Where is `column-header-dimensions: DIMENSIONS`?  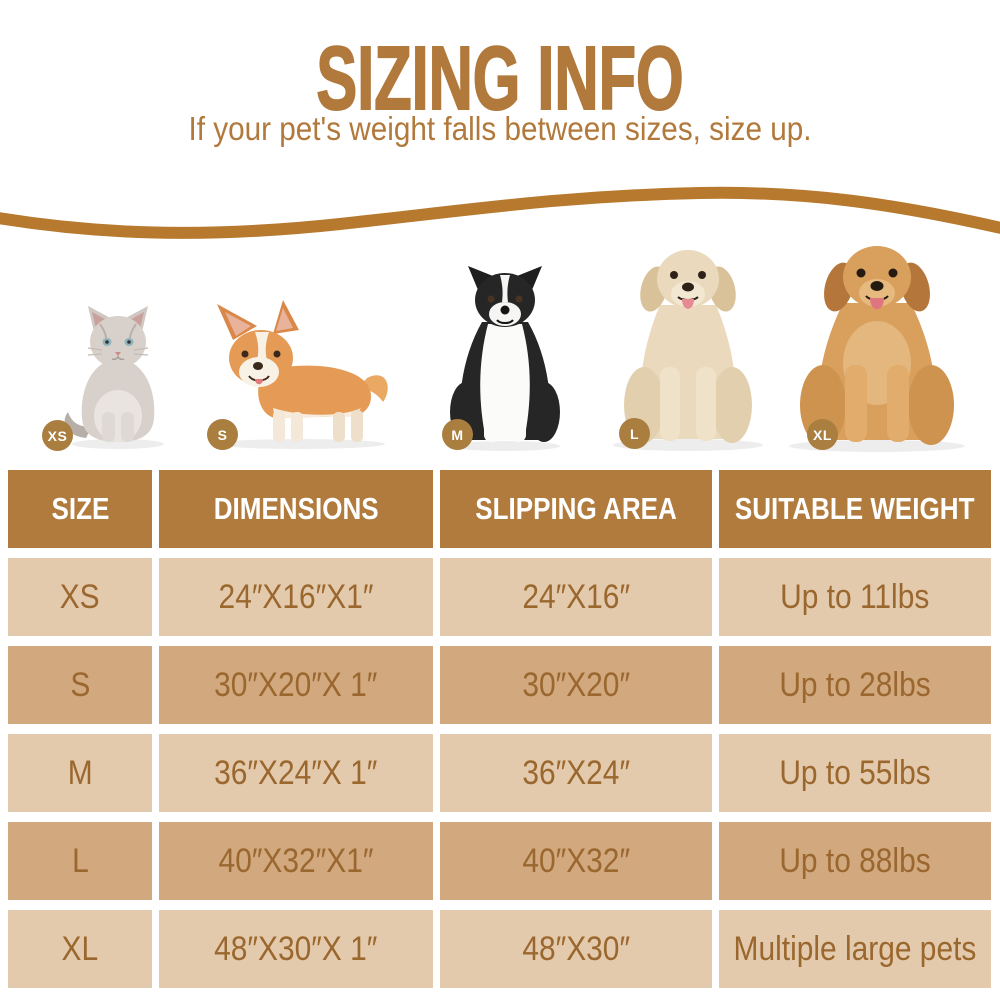 column-header-dimensions: DIMENSIONS is located at coordinates (296, 509).